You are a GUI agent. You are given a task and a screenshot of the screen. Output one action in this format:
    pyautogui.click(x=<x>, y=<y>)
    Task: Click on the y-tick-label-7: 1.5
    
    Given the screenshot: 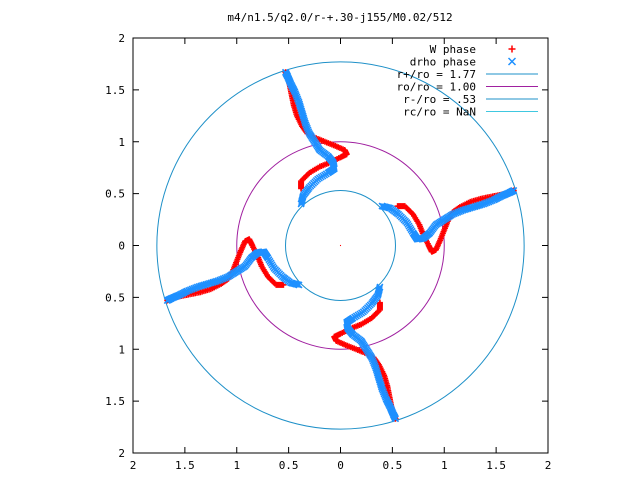 What is the action you would take?
    pyautogui.click(x=115, y=401)
    